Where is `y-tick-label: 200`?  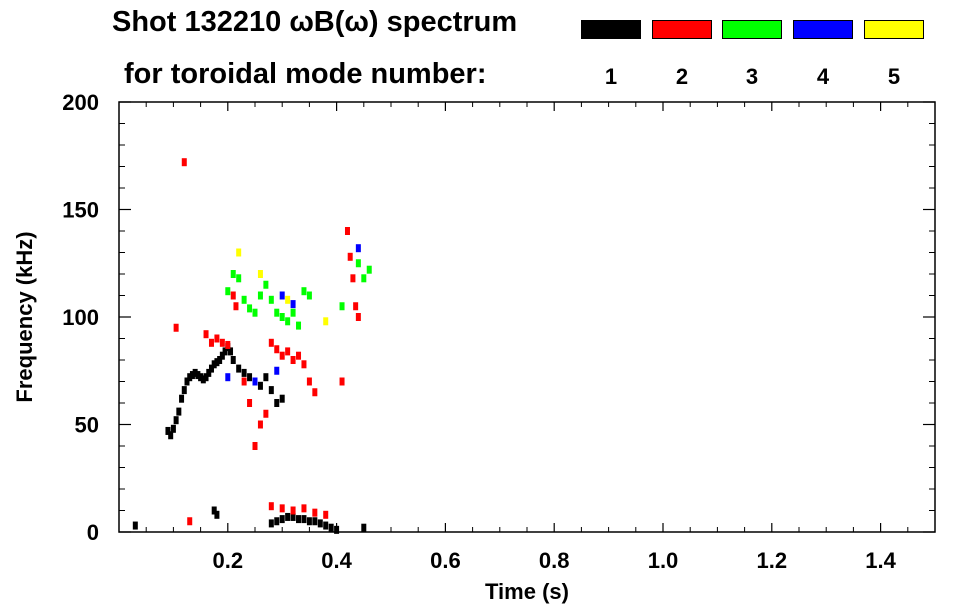 y-tick-label: 200 is located at coordinates (80, 102).